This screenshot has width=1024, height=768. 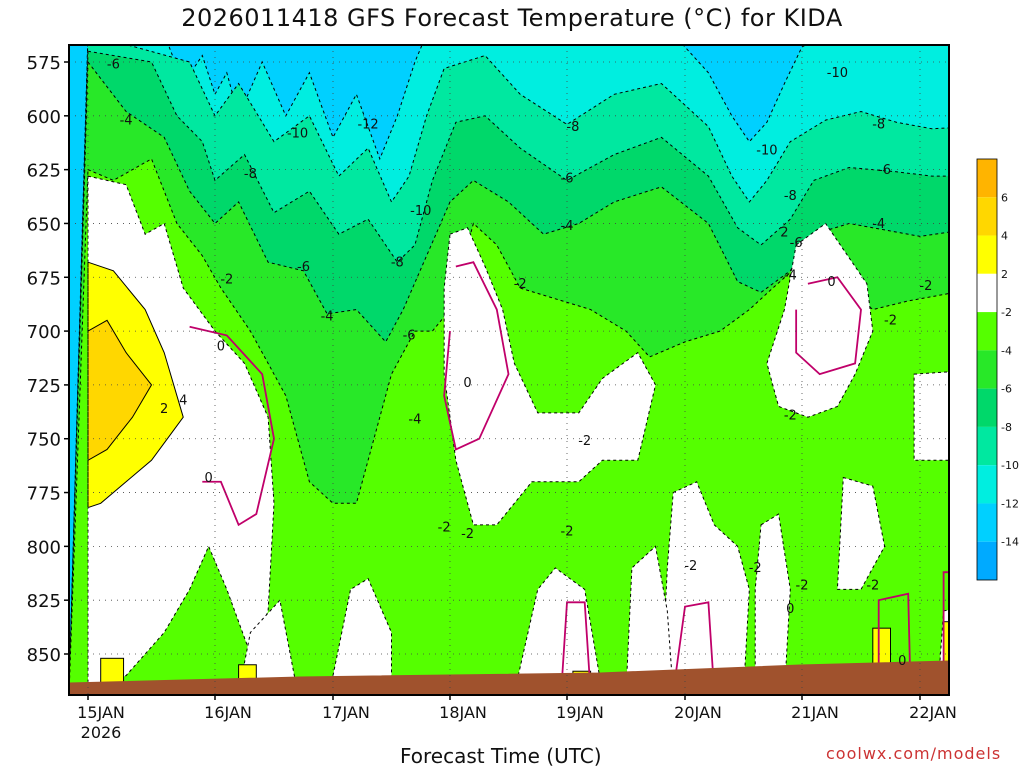 I want to click on y-tick-label: 675, so click(x=44, y=278).